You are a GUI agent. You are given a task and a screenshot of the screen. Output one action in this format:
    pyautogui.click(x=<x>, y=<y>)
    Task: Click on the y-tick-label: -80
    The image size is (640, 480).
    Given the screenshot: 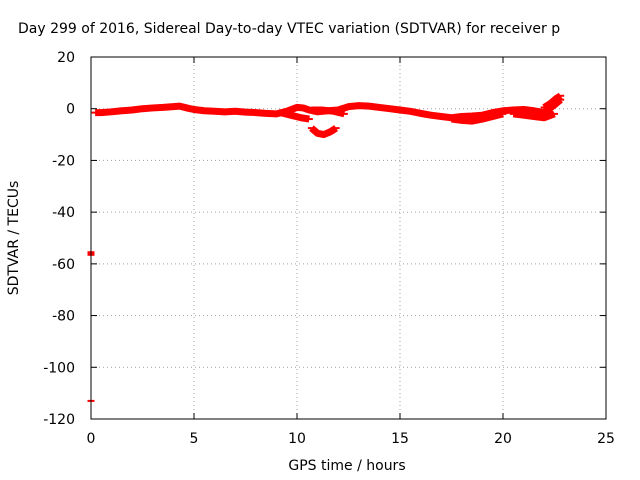 What is the action you would take?
    pyautogui.click(x=63, y=317)
    